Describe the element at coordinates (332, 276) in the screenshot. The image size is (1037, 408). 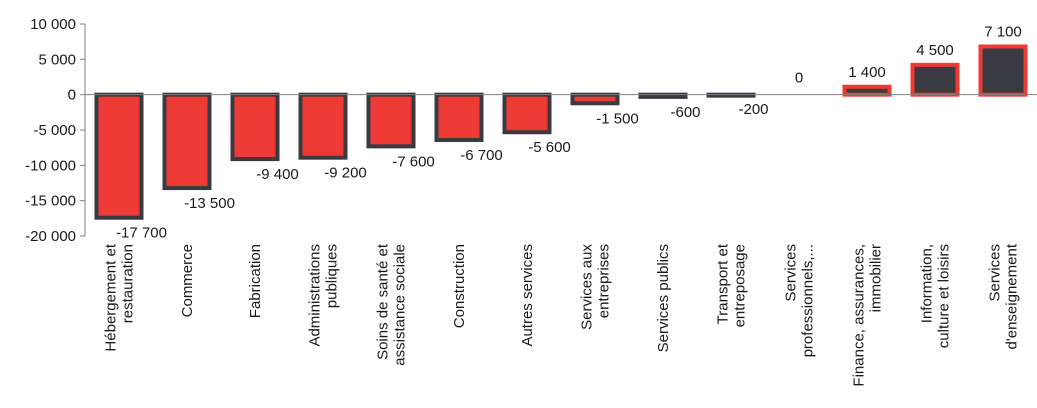
I see `category-label-line: publiques` at that location.